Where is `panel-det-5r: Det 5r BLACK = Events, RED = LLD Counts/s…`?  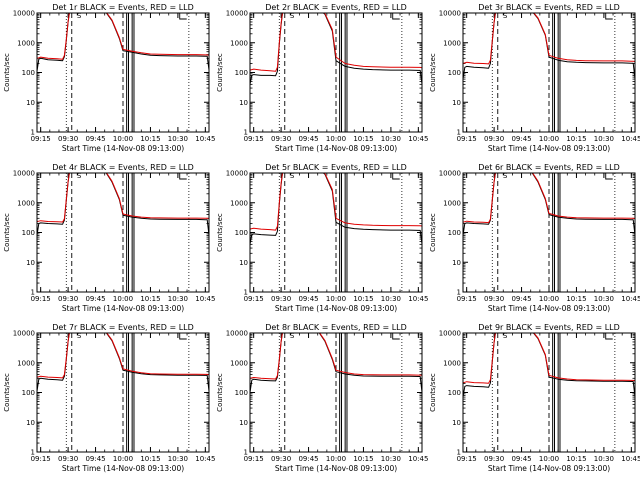
panel-det-5r: Det 5r BLACK = Events, RED = LLD Counts/s… is located at coordinates (322, 238).